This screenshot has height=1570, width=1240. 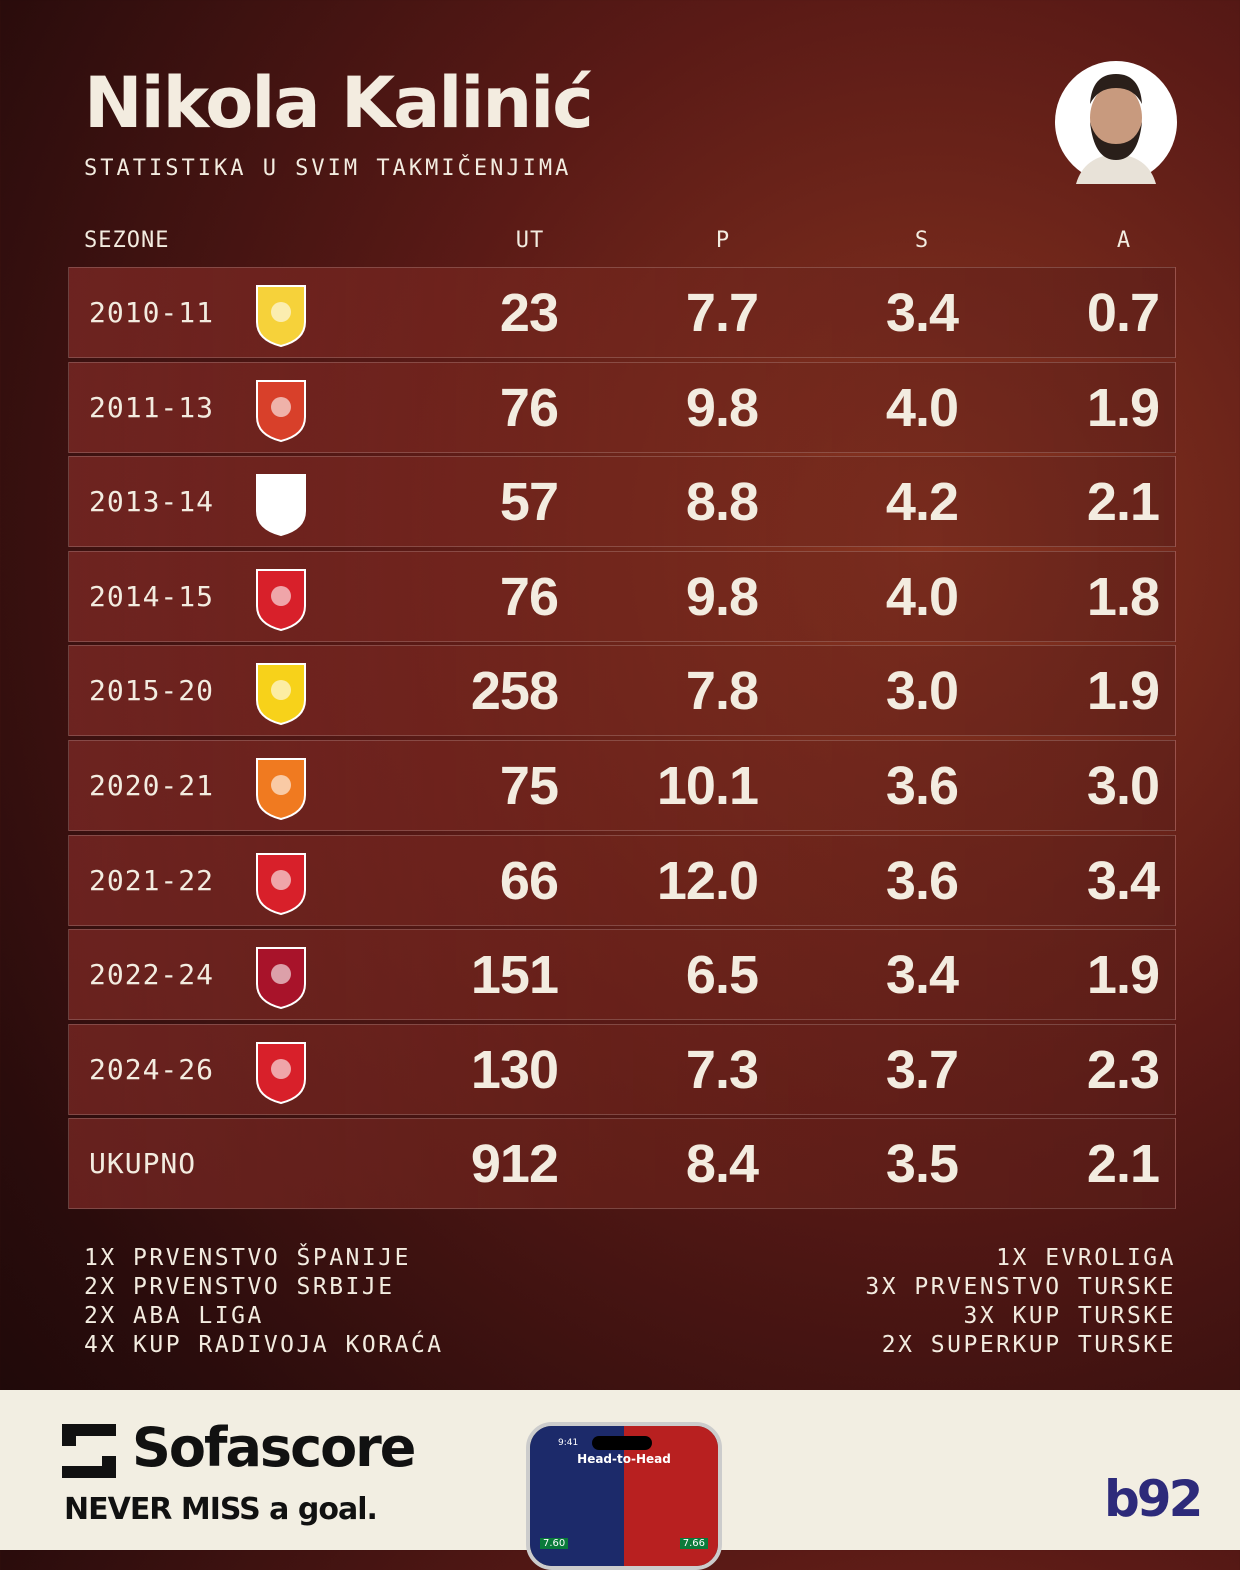 I want to click on stat-value: 6.5, so click(x=722, y=975).